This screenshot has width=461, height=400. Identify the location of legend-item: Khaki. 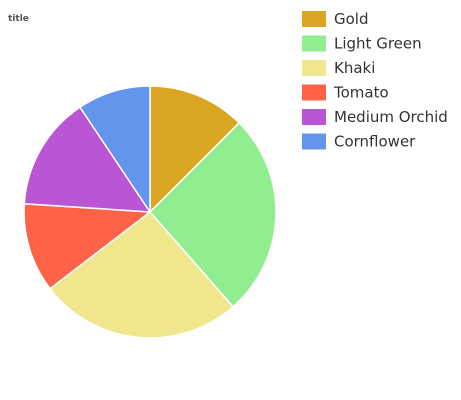
(338, 68).